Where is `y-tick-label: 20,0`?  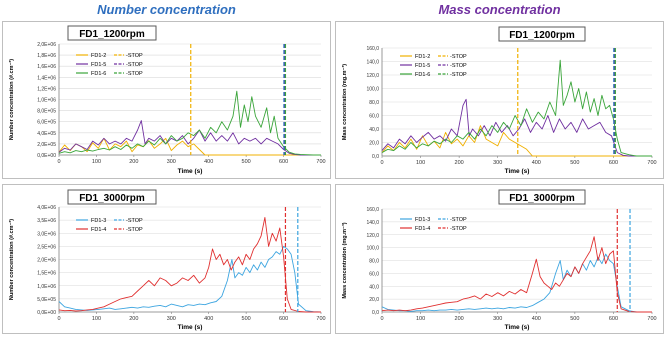
y-tick-label: 20,0 is located at coordinates (374, 144).